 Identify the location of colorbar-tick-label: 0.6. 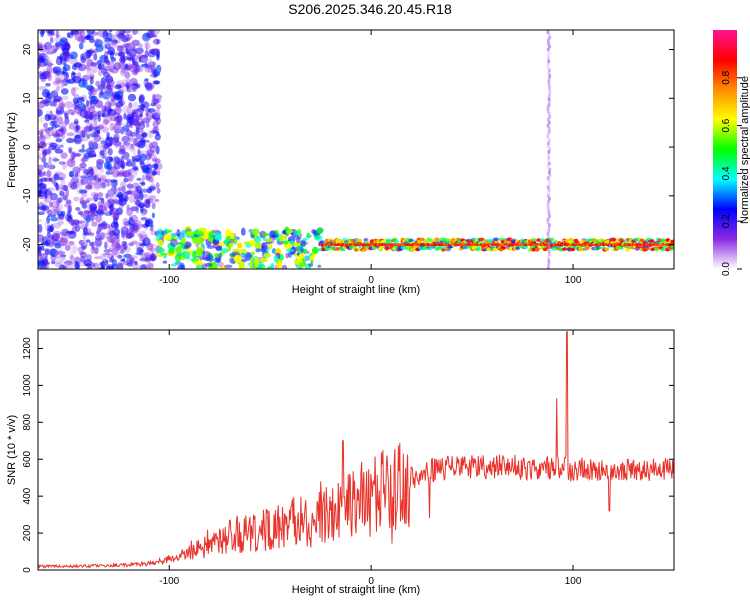
(726, 125).